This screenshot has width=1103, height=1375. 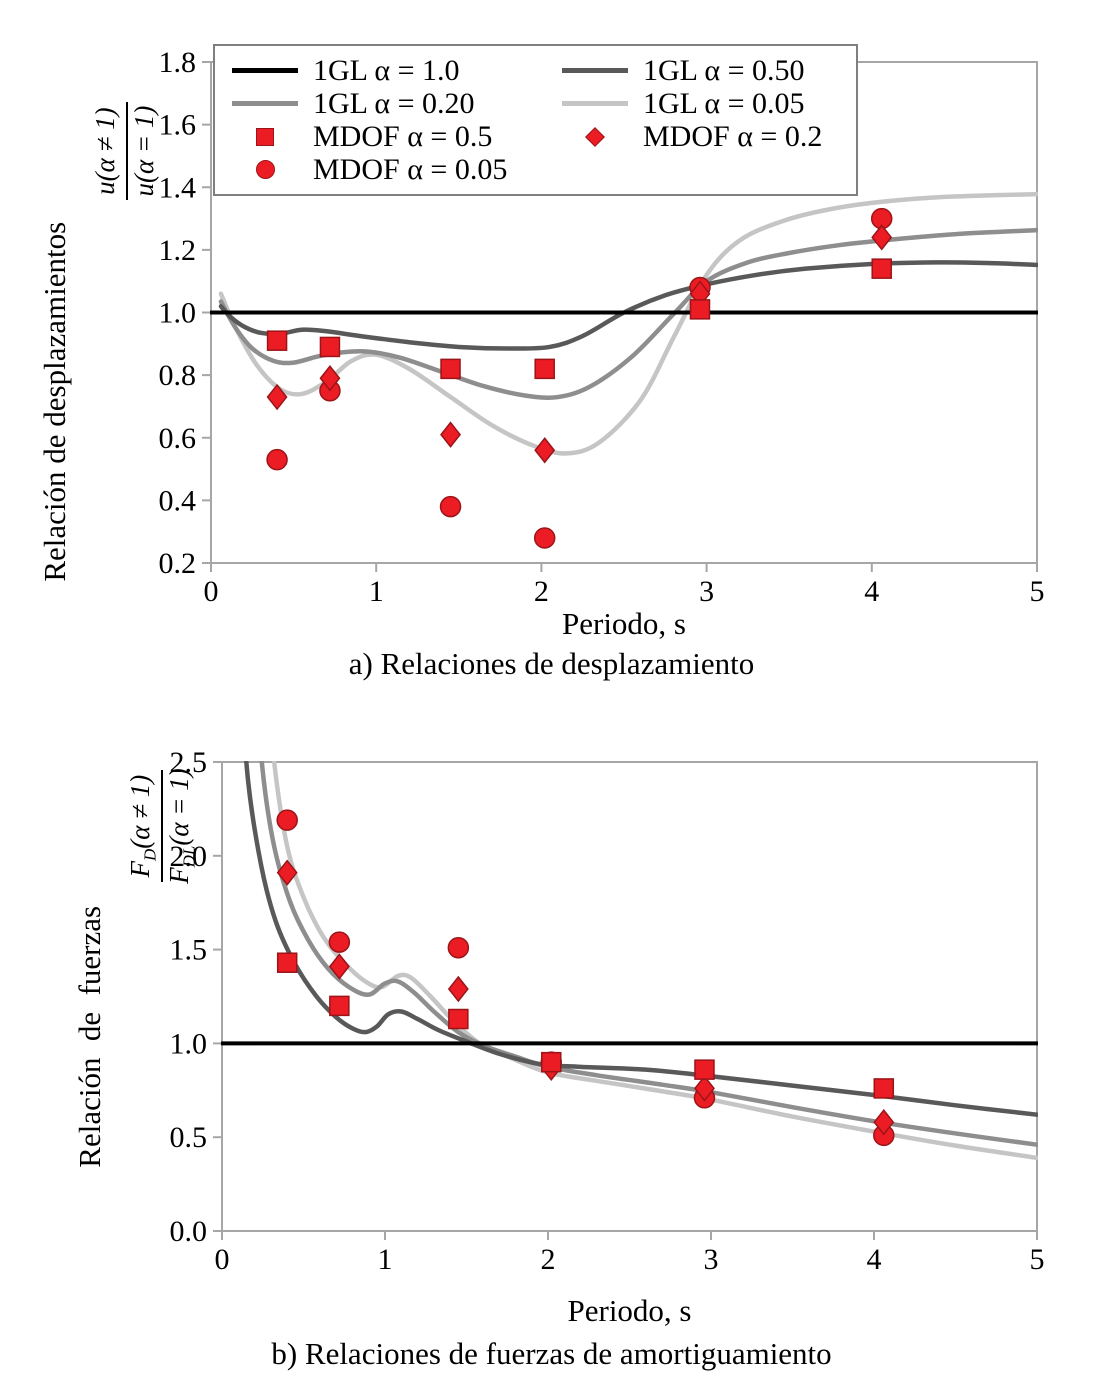 I want to click on legend-item-2: 1GL α = 0.20, so click(x=386, y=103).